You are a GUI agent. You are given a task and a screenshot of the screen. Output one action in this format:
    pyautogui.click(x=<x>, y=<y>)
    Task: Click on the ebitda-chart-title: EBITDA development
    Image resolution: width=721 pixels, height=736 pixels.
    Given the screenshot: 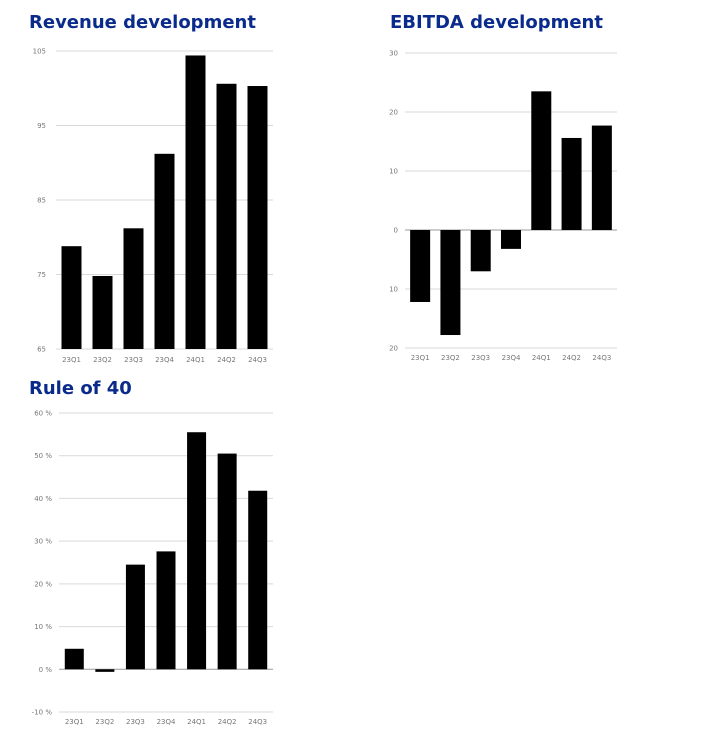 What is the action you would take?
    pyautogui.click(x=496, y=22)
    